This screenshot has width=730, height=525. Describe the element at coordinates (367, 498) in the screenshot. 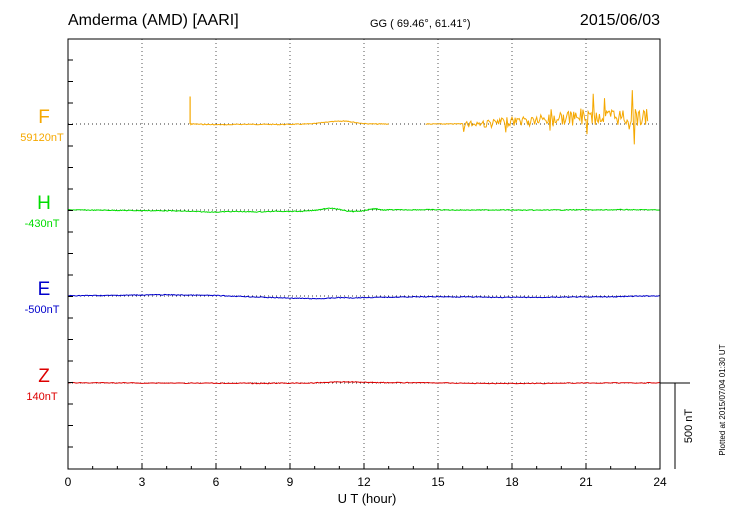

I see `x-axis-label: U T (hour)` at that location.